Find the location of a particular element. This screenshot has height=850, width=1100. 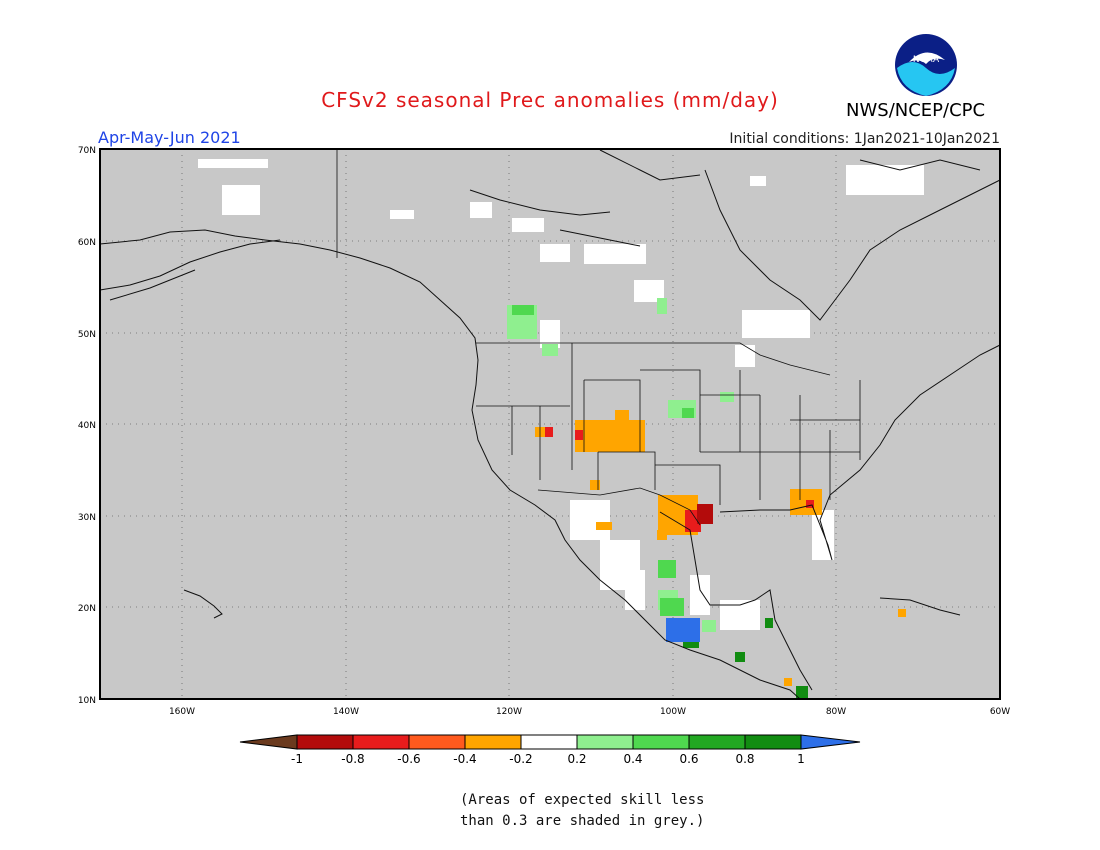

colorbar-tick-7: 0.4 is located at coordinates (632, 759).